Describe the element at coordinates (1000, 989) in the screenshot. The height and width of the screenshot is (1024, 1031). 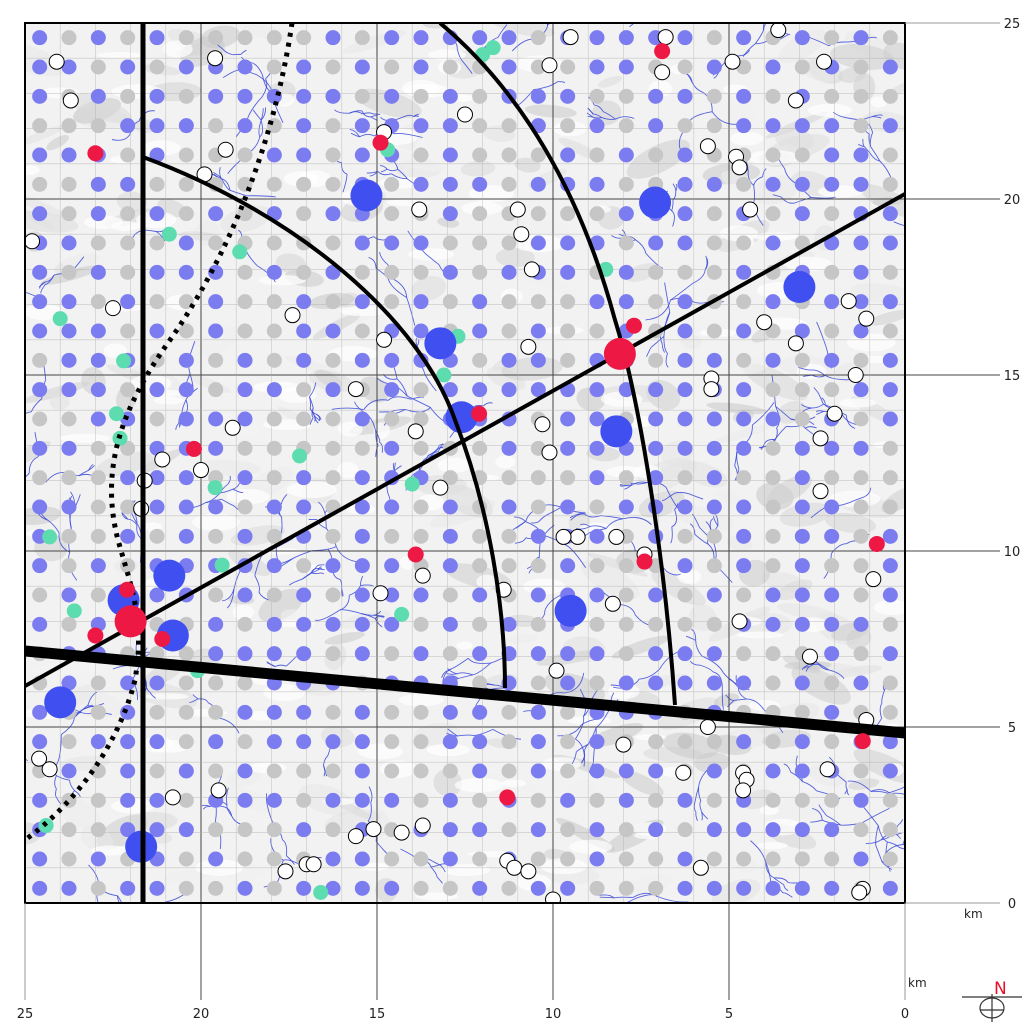
I see `north-letter: N` at that location.